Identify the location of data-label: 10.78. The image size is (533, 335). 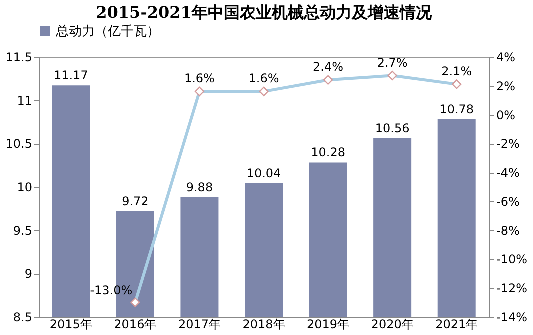
(457, 109).